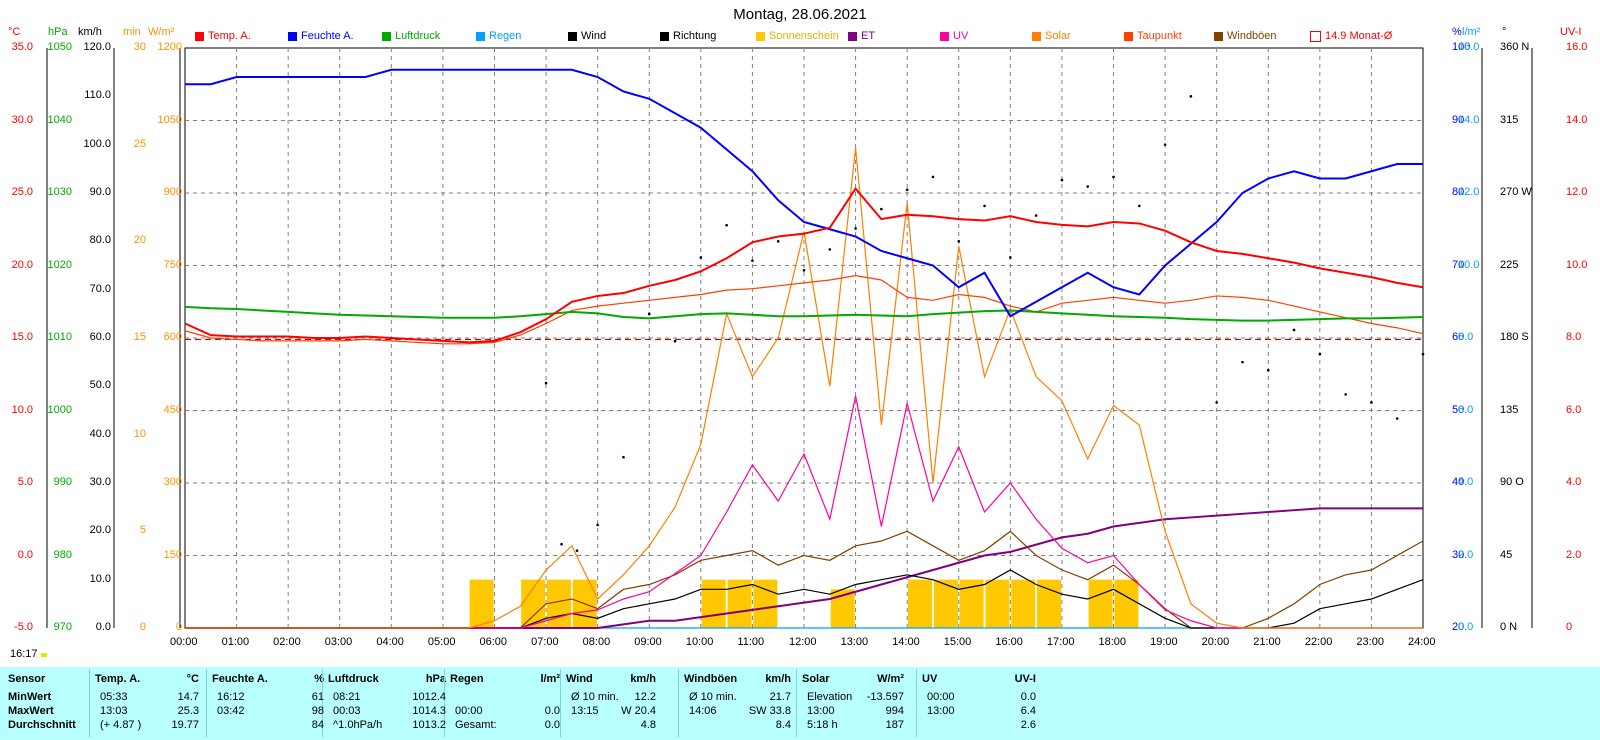 The width and height of the screenshot is (1600, 740). I want to click on legend-item: Taupunkt, so click(1153, 36).